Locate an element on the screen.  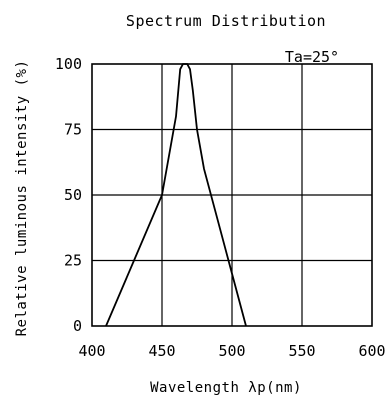
y-tick-label: 0 is located at coordinates (77, 326).